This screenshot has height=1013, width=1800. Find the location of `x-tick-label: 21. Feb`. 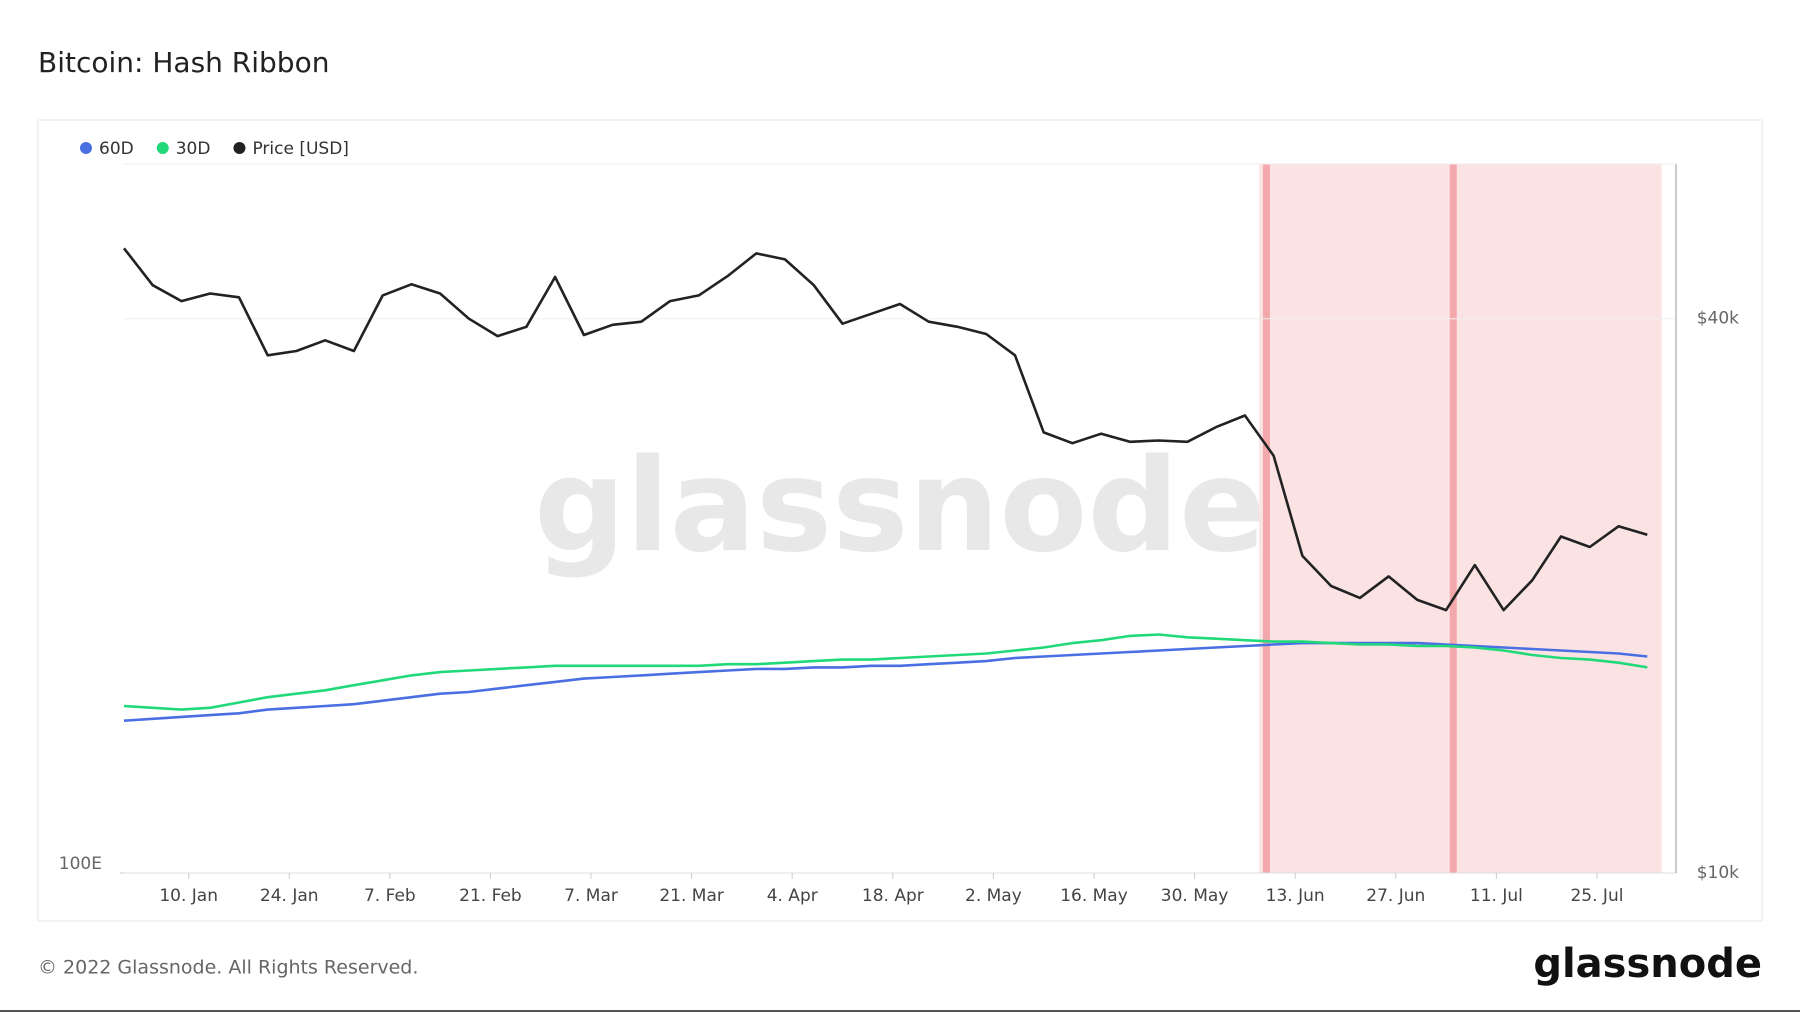

x-tick-label: 21. Feb is located at coordinates (490, 896).